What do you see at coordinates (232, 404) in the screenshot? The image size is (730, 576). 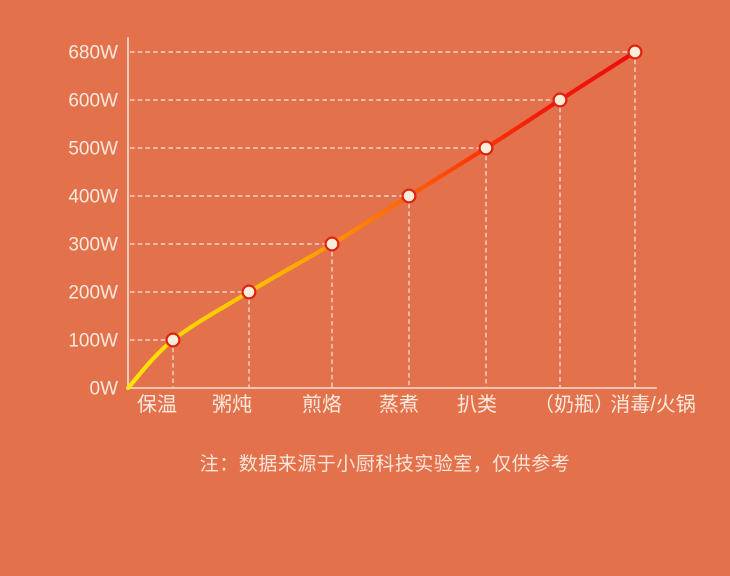 I see `x-axis-label: 粥炖` at bounding box center [232, 404].